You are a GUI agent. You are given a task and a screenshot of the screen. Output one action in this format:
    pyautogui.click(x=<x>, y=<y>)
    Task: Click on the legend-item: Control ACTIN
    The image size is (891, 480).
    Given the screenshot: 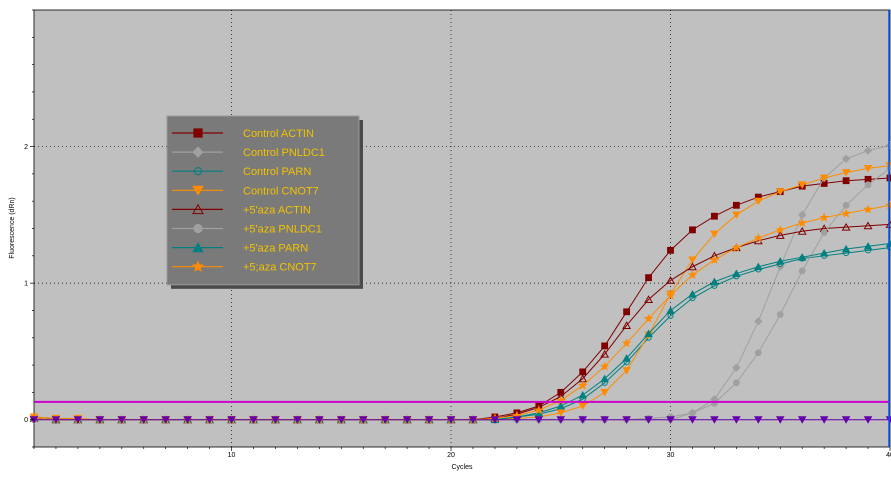 What is the action you would take?
    pyautogui.click(x=243, y=134)
    